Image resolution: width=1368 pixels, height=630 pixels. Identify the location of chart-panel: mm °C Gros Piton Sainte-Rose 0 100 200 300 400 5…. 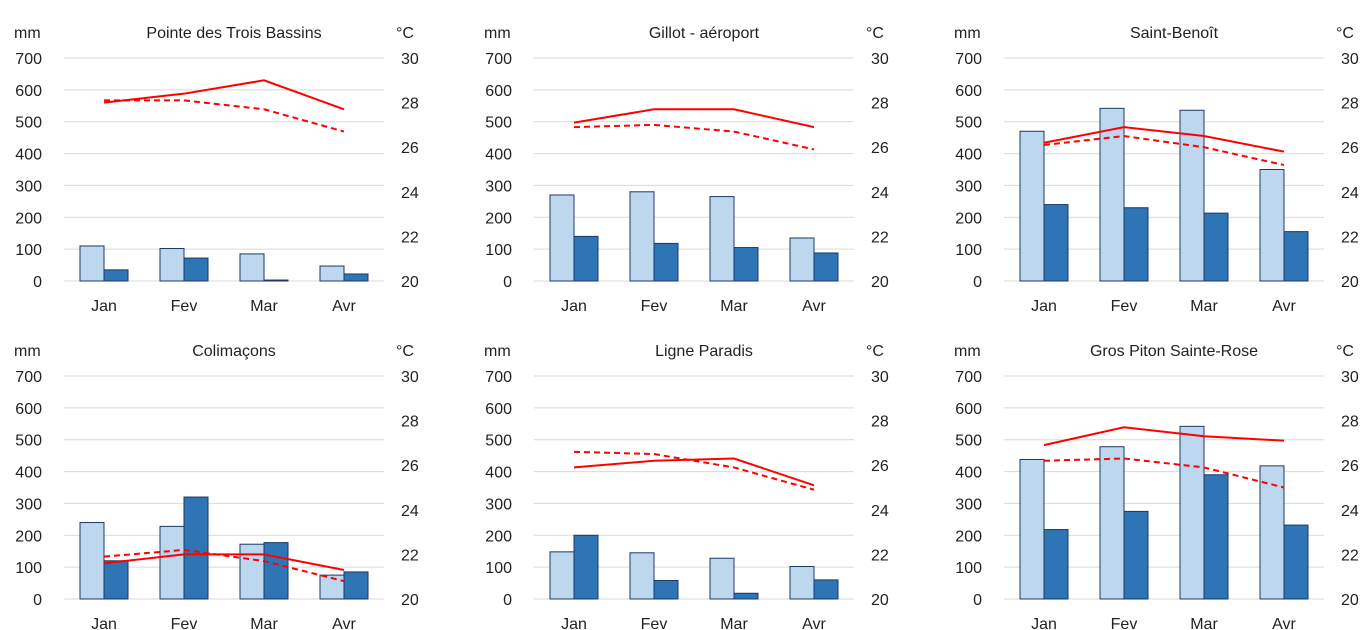
(1156, 486).